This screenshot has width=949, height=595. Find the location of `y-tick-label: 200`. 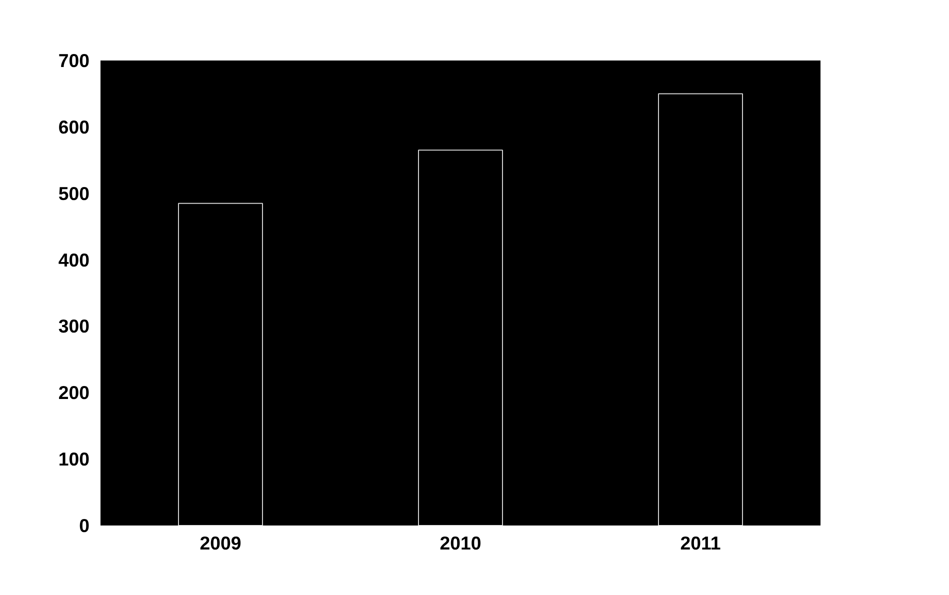

y-tick-label: 200 is located at coordinates (74, 393).